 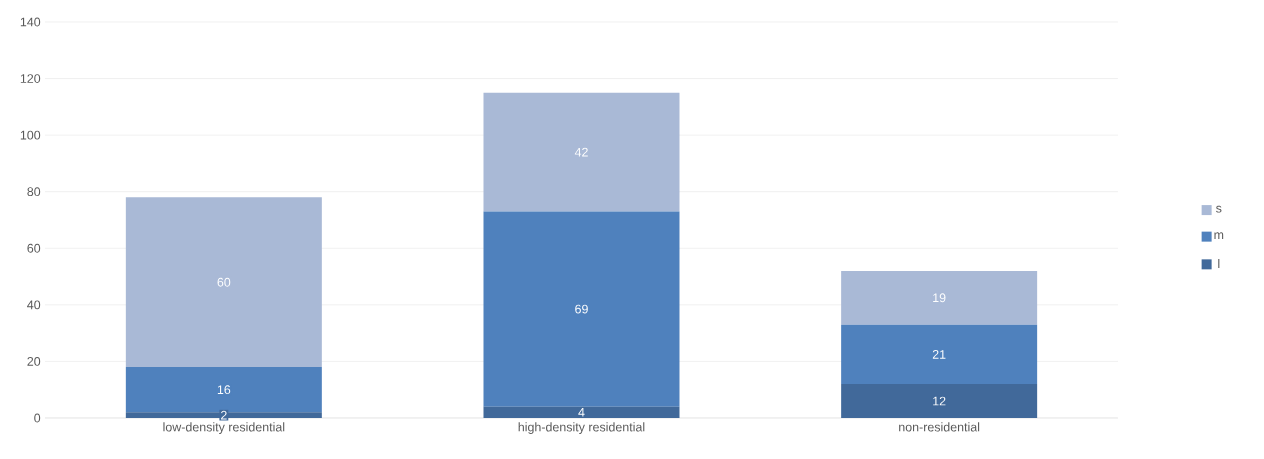 I want to click on x-tick-label: high-density residential, so click(x=581, y=428).